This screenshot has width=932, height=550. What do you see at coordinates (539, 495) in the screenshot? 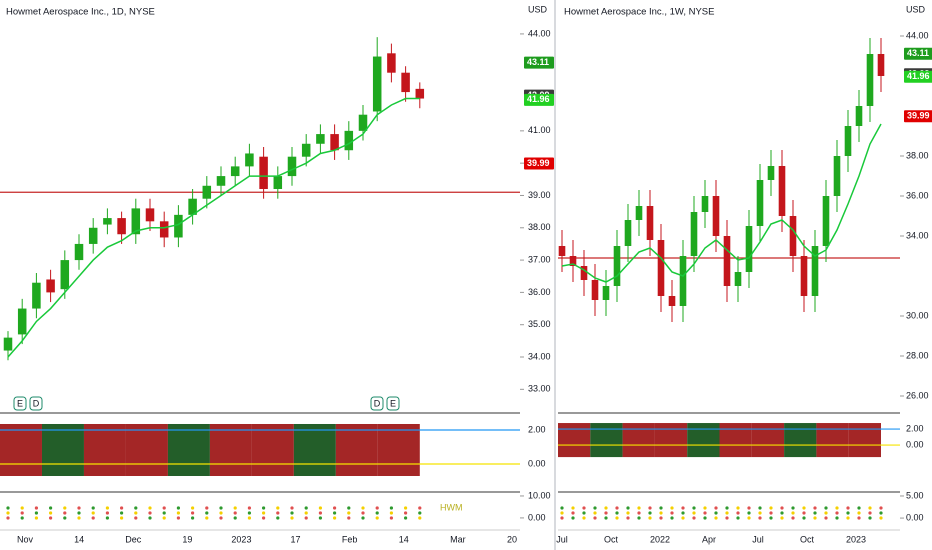
I see `y-tick-label: 10.00` at bounding box center [539, 495].